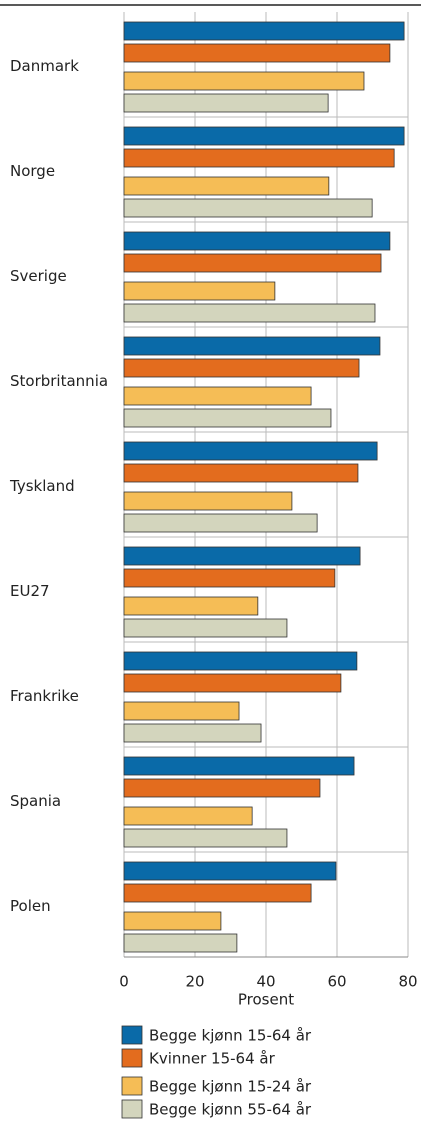 Image resolution: width=421 pixels, height=1125 pixels. I want to click on y-tick-label: Spania, so click(35, 801).